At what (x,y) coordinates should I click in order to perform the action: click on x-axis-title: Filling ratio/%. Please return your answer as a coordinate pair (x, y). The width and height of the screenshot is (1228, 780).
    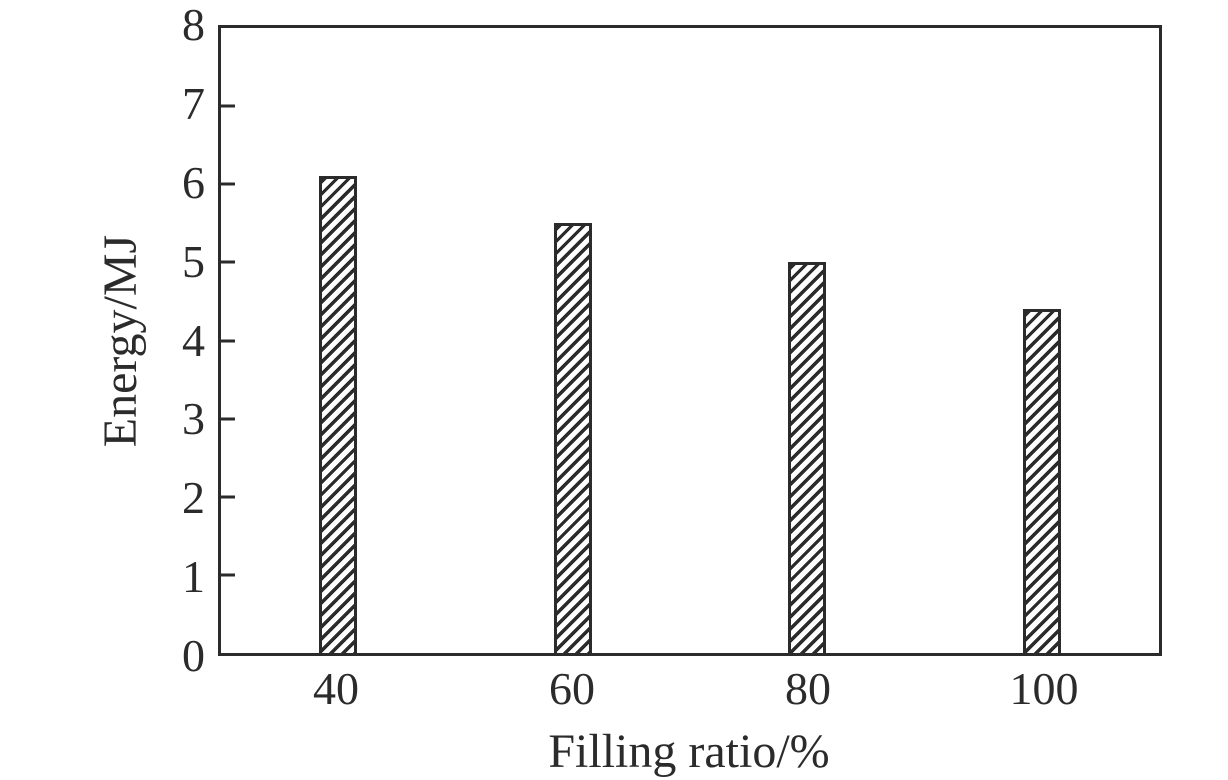
    Looking at the image, I should click on (689, 751).